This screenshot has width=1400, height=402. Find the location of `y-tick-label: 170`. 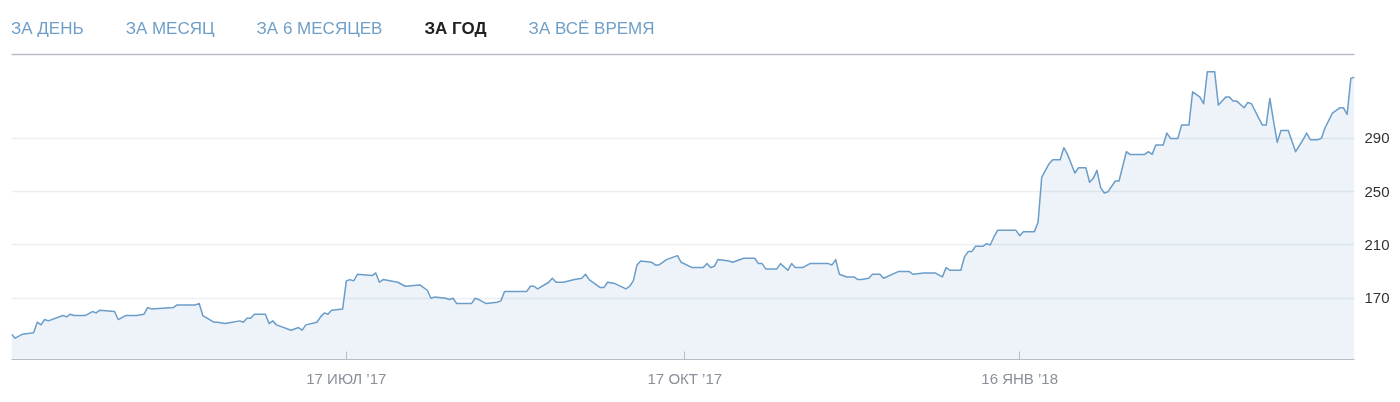

y-tick-label: 170 is located at coordinates (1377, 298).